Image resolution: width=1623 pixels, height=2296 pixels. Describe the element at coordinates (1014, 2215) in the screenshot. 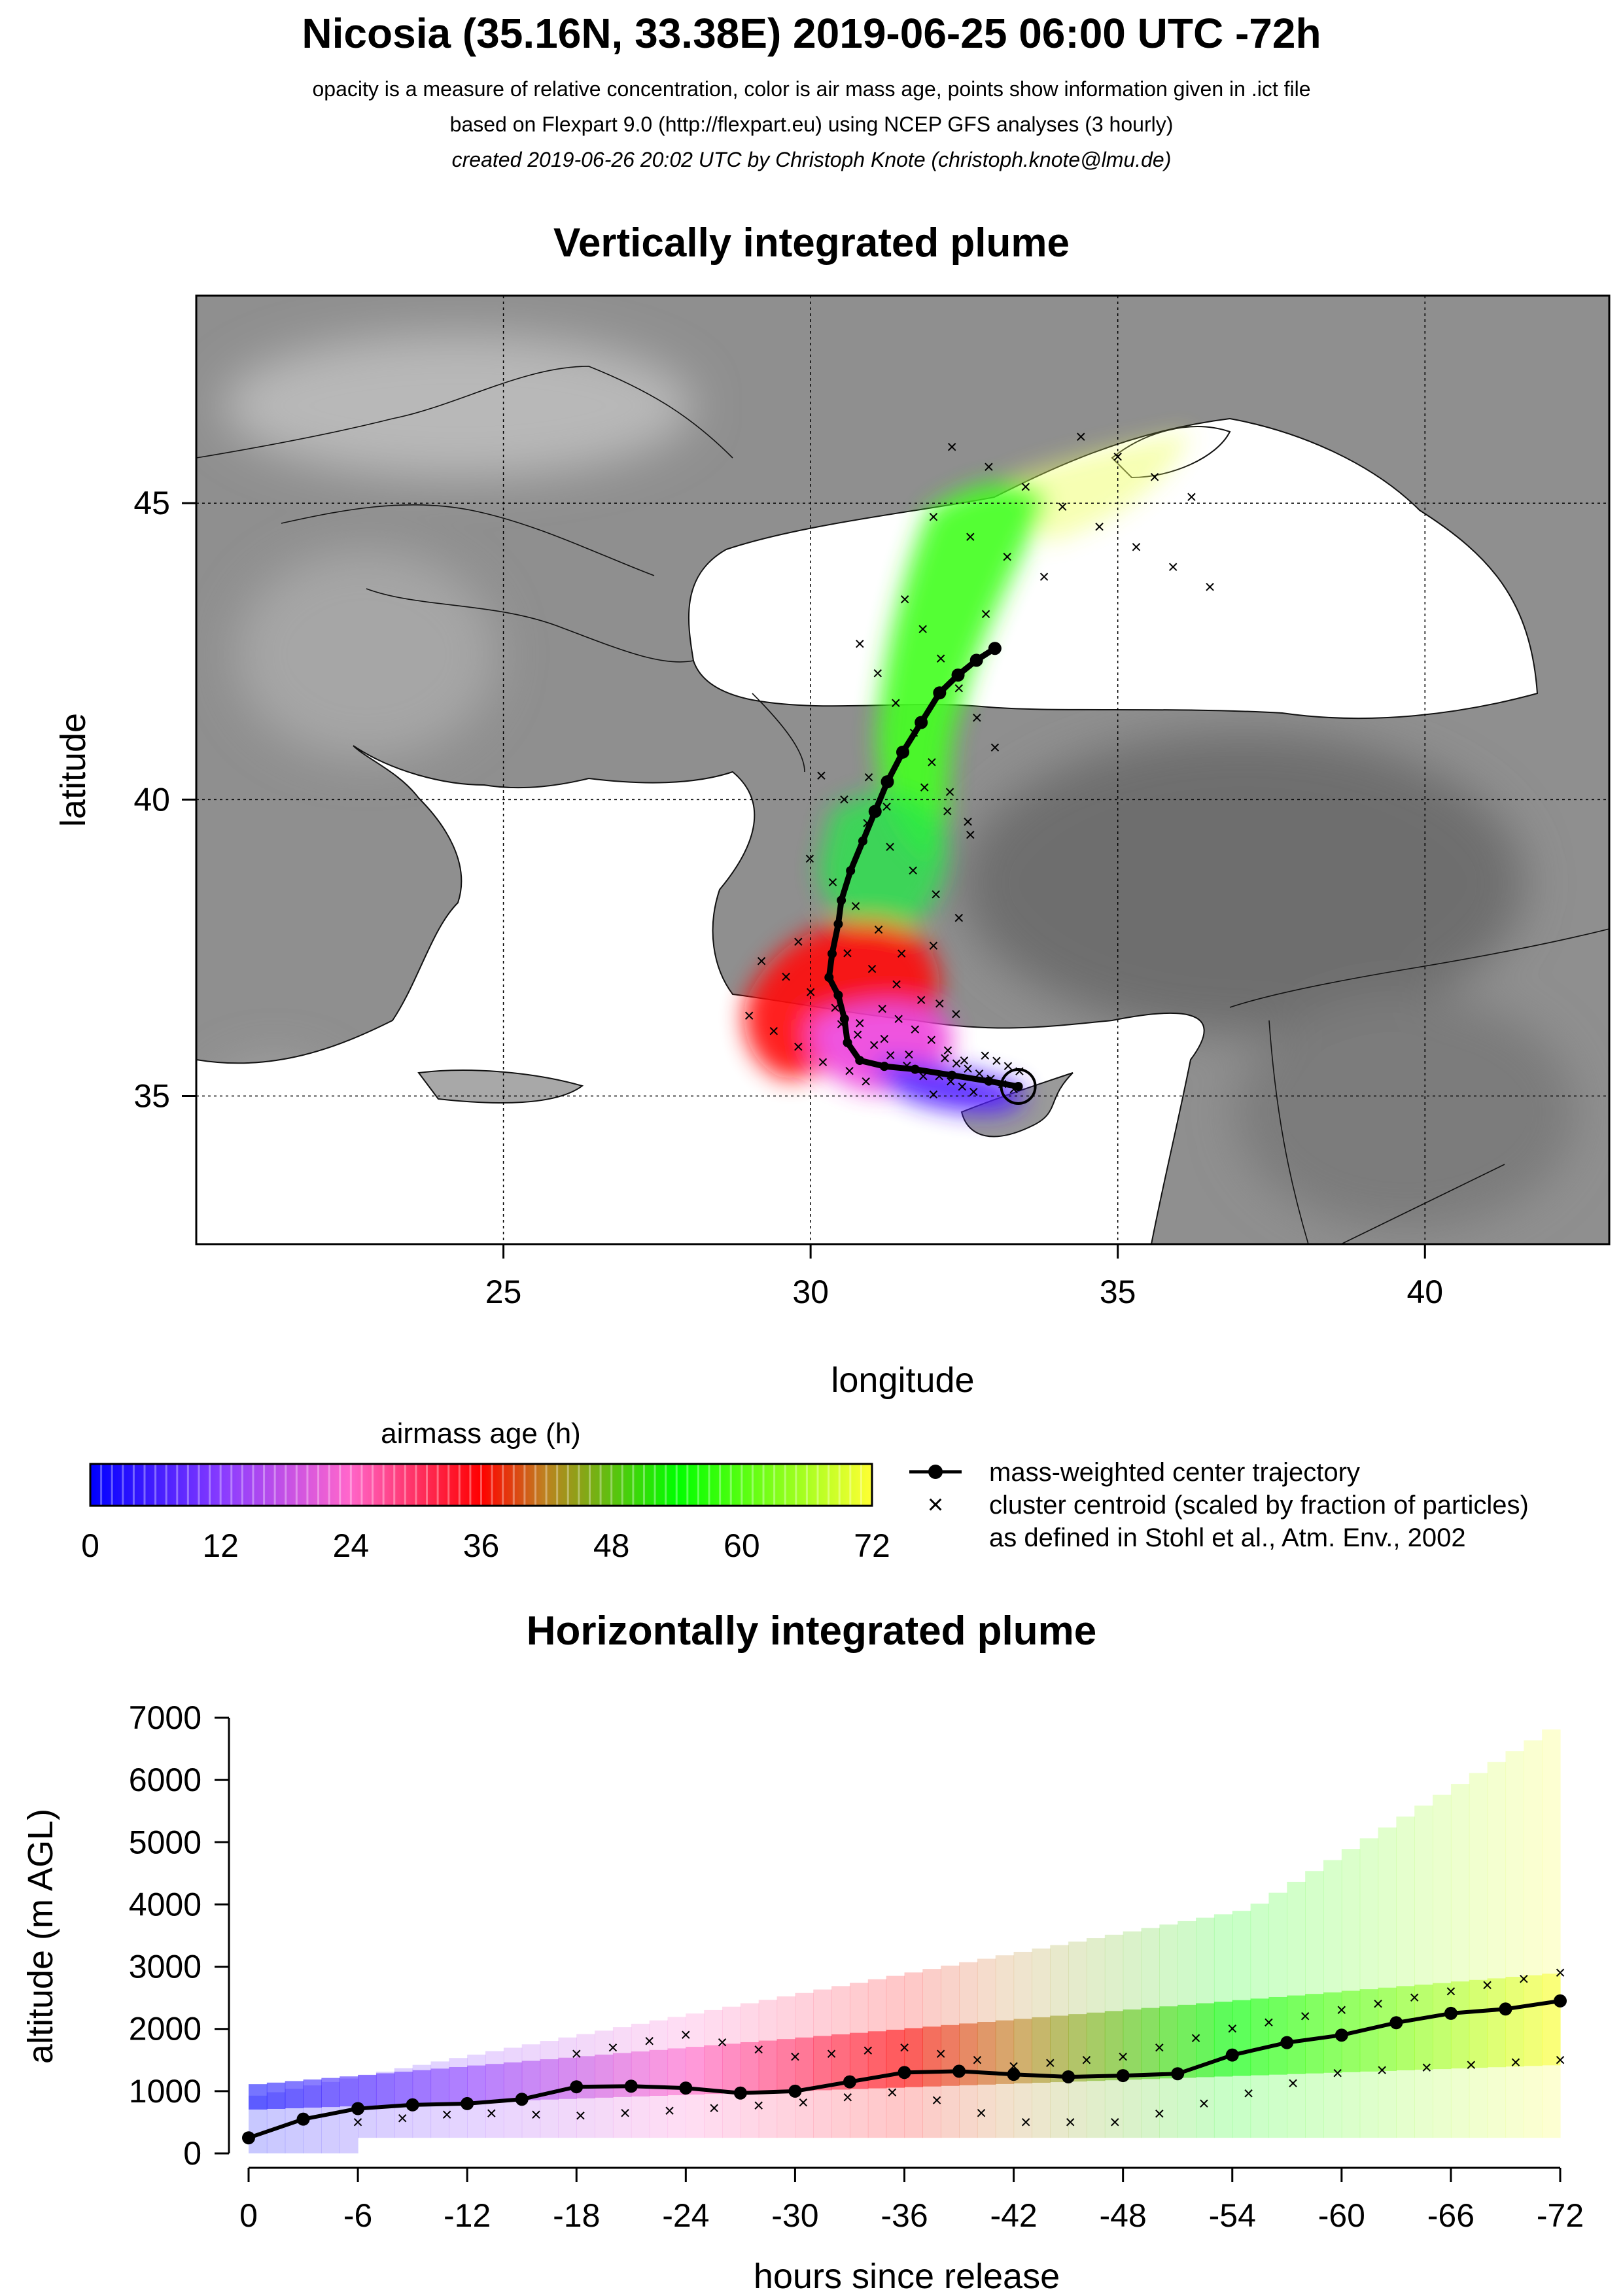

I see `altitude-x-tick-label: -42` at that location.